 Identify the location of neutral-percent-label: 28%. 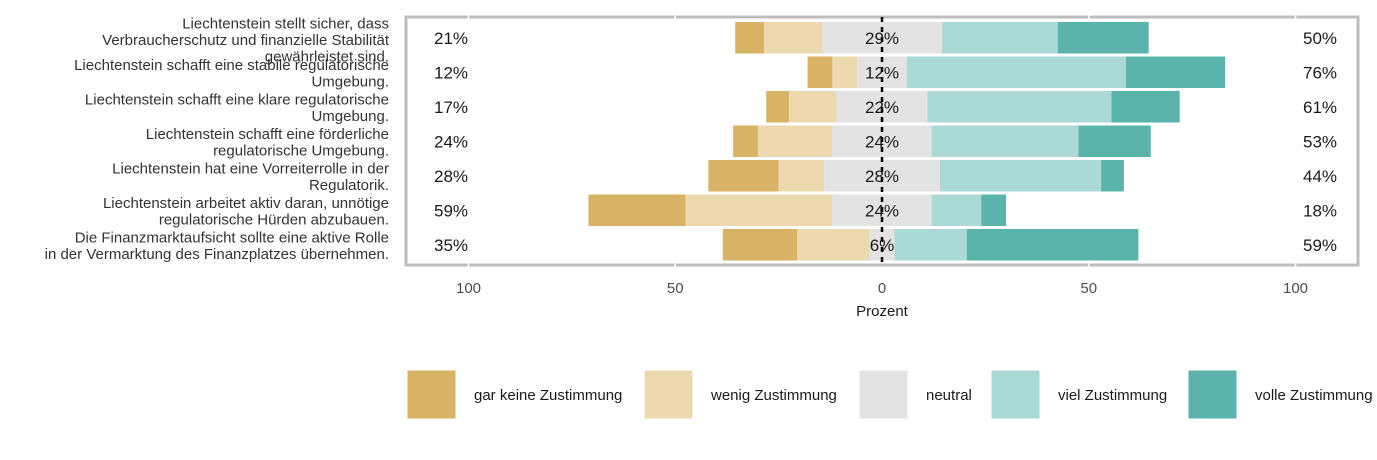
(882, 176).